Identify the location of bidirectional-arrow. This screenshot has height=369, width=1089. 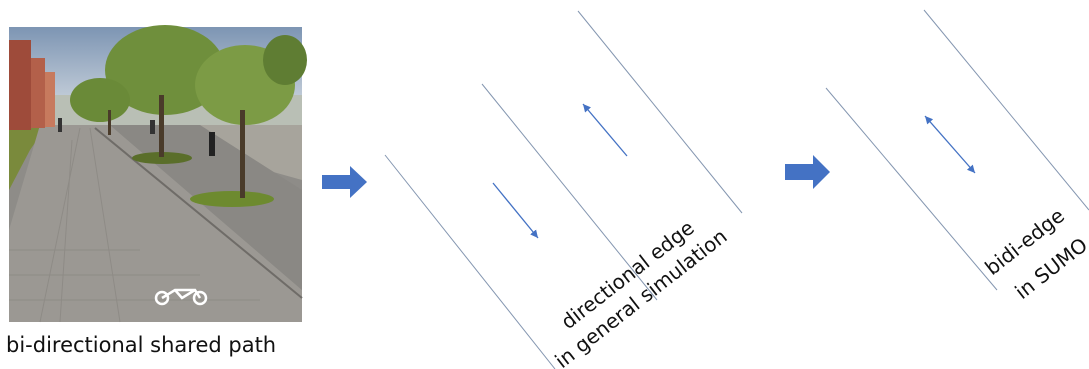
(950, 144).